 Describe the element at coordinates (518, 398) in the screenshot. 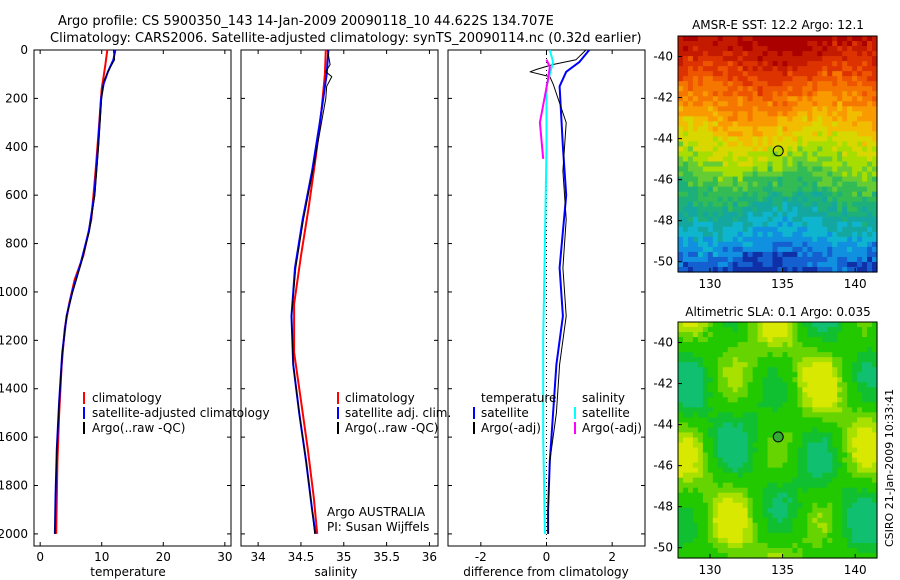

I see `legend-title-temperature: temperature` at that location.